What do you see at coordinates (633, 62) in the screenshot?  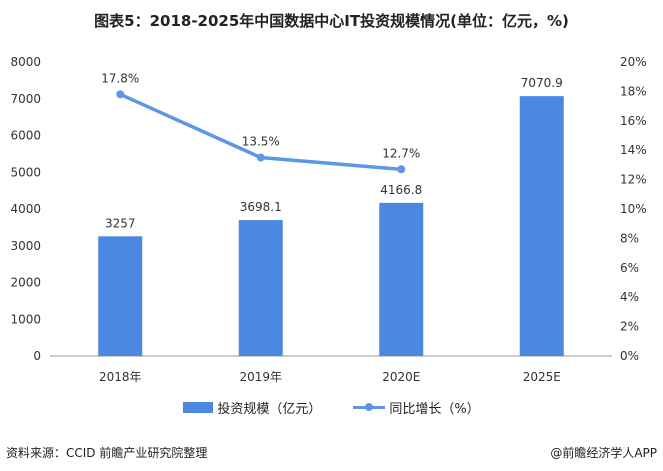 I see `y-right-tick-label: 20%` at bounding box center [633, 62].